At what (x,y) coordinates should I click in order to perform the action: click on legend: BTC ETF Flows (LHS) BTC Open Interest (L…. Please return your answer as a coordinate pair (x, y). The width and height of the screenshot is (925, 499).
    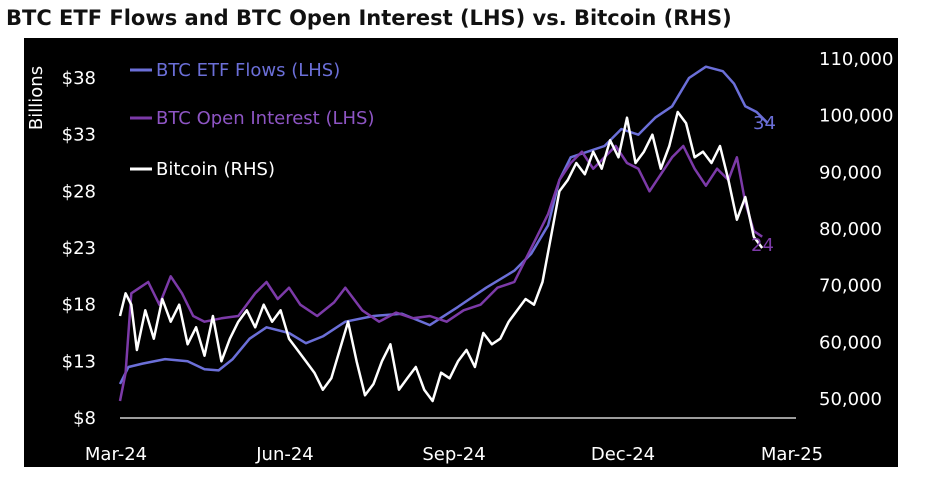
    Looking at the image, I should click on (252, 120).